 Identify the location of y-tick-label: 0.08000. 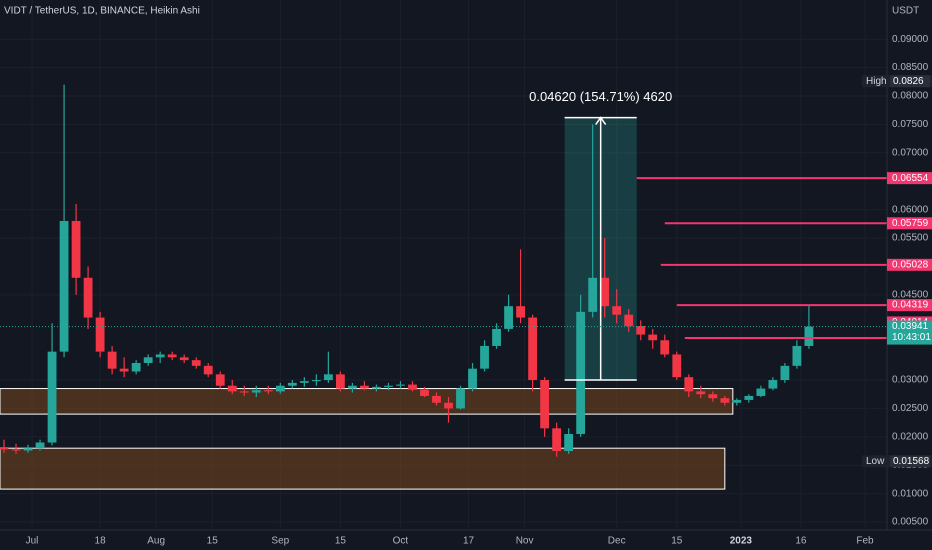
(910, 96).